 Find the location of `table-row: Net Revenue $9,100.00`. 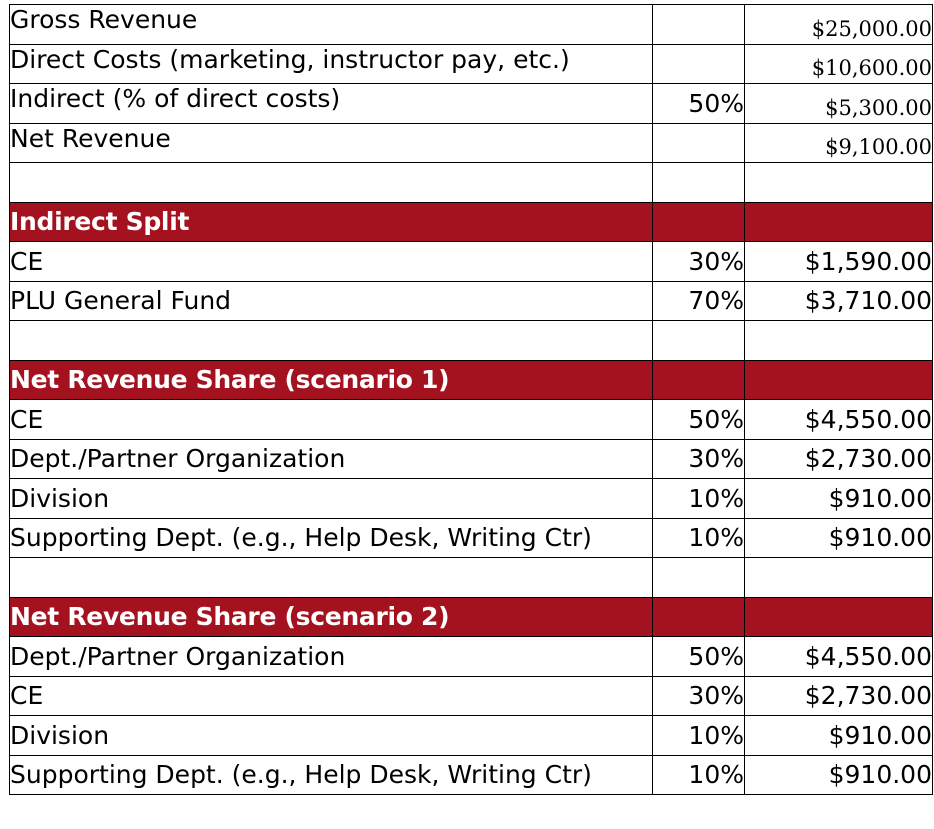

table-row: Net Revenue $9,100.00 is located at coordinates (471, 142).